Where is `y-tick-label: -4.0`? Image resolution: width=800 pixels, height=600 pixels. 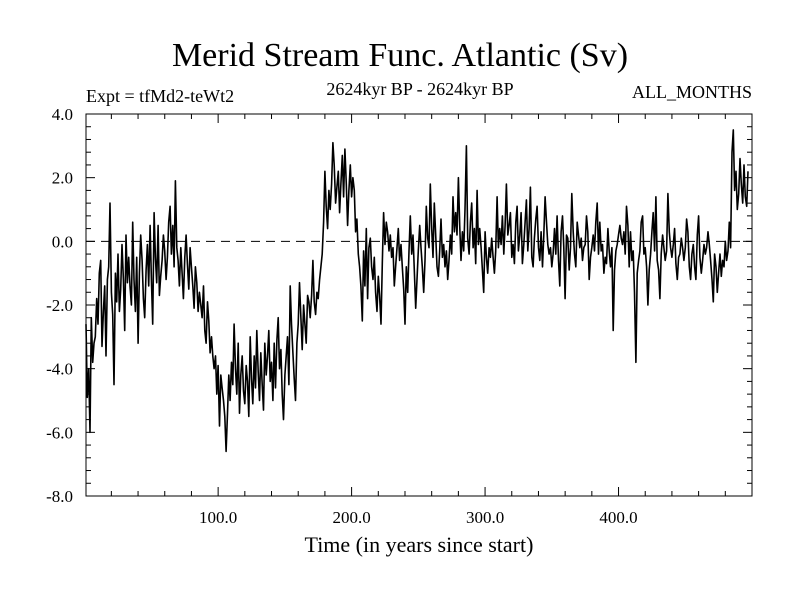 y-tick-label: -4.0 is located at coordinates (59, 369).